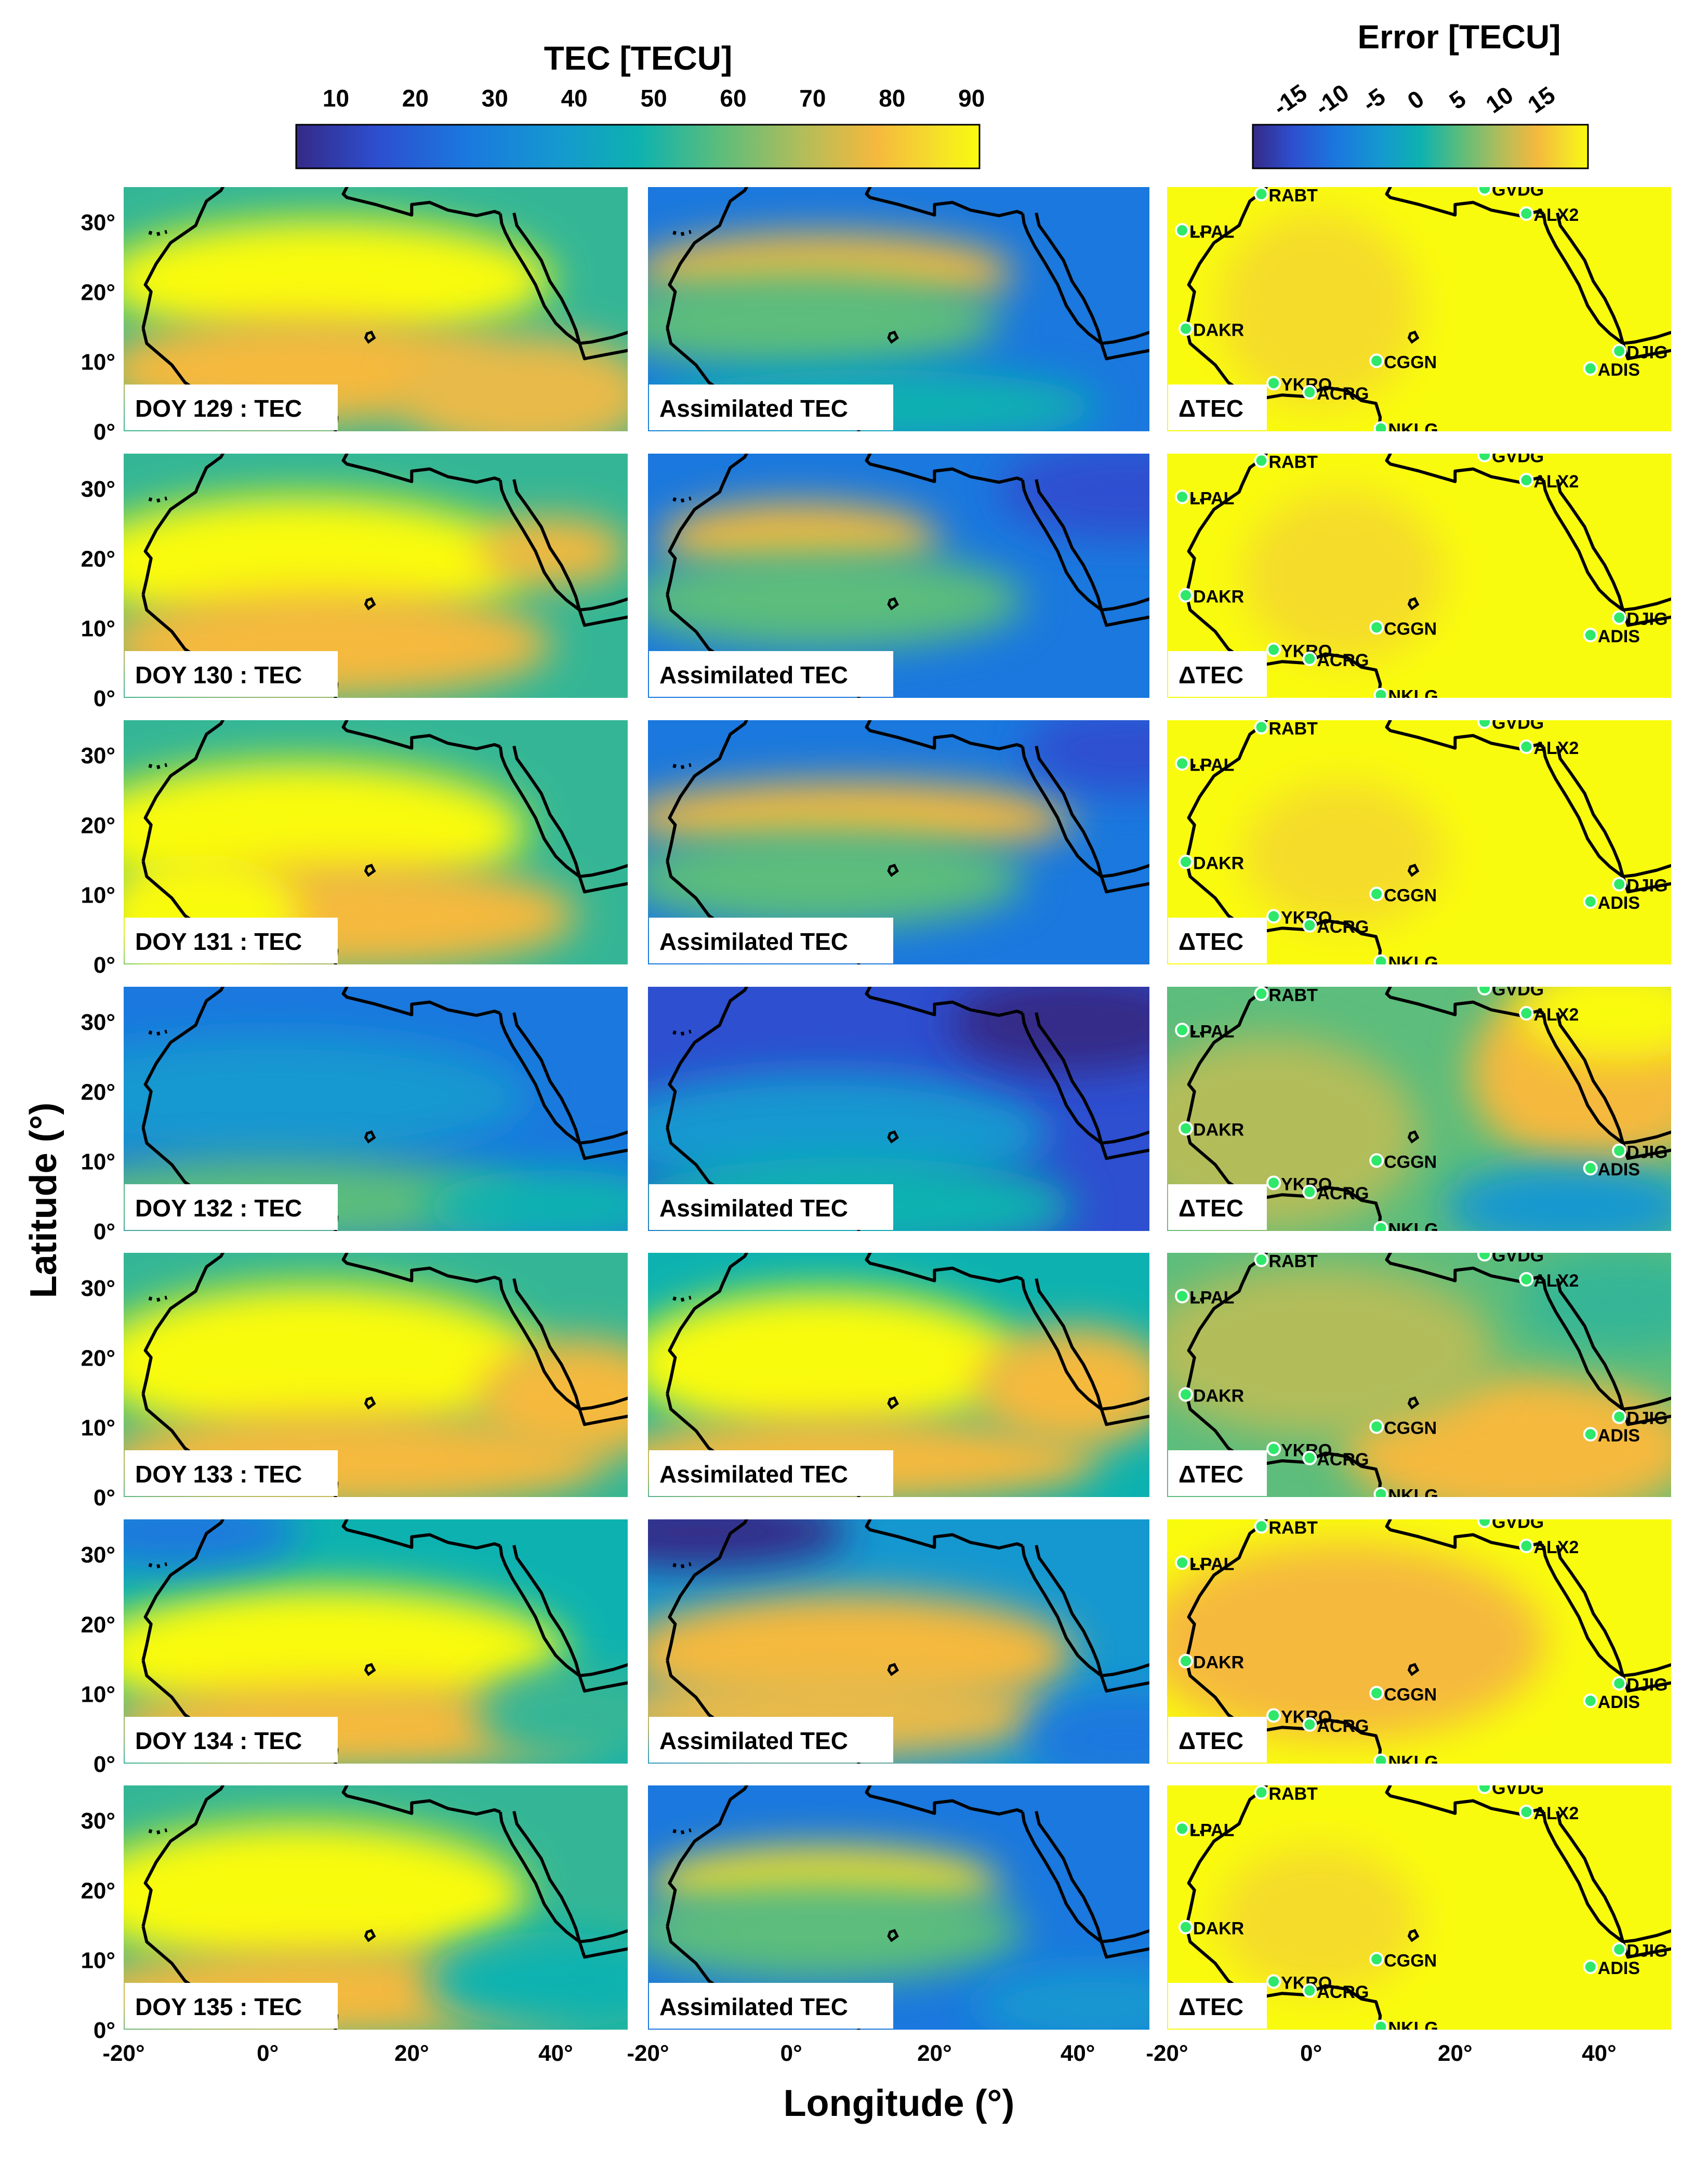 The height and width of the screenshot is (2158, 1708). Describe the element at coordinates (900, 2103) in the screenshot. I see `x-axis-label: Longitude (°)` at that location.